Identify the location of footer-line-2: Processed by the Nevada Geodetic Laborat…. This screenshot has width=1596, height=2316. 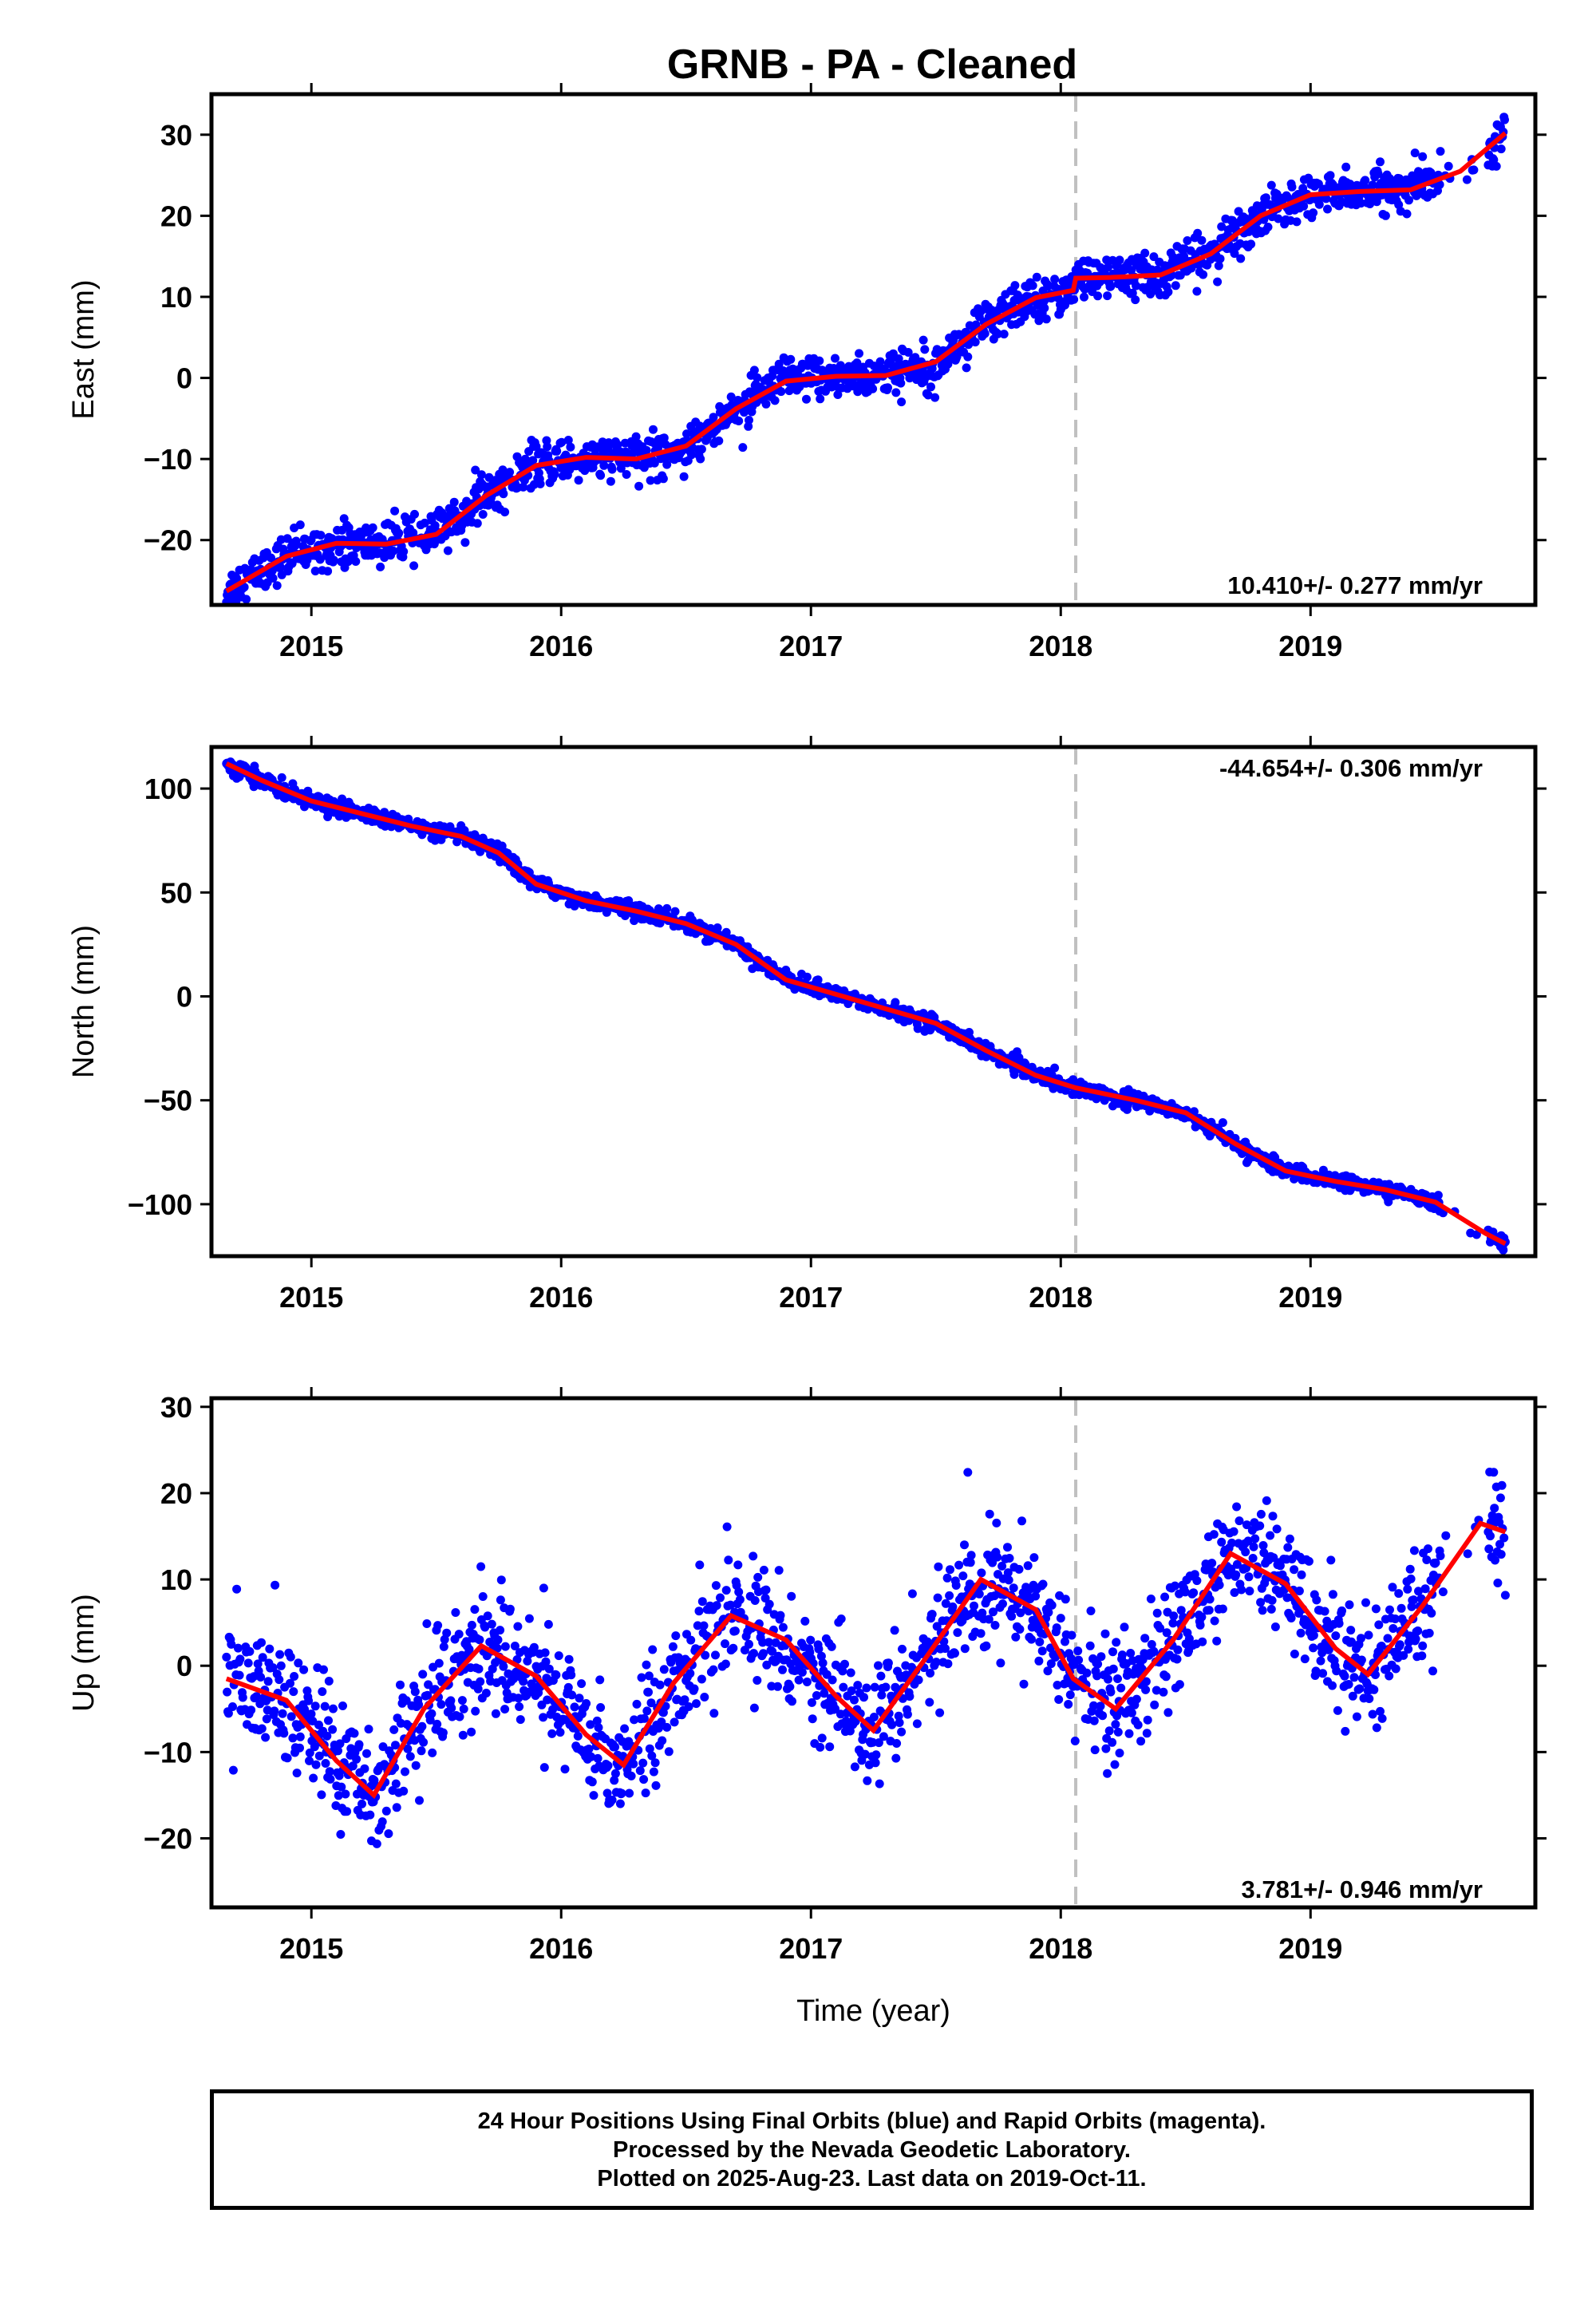
(872, 2149).